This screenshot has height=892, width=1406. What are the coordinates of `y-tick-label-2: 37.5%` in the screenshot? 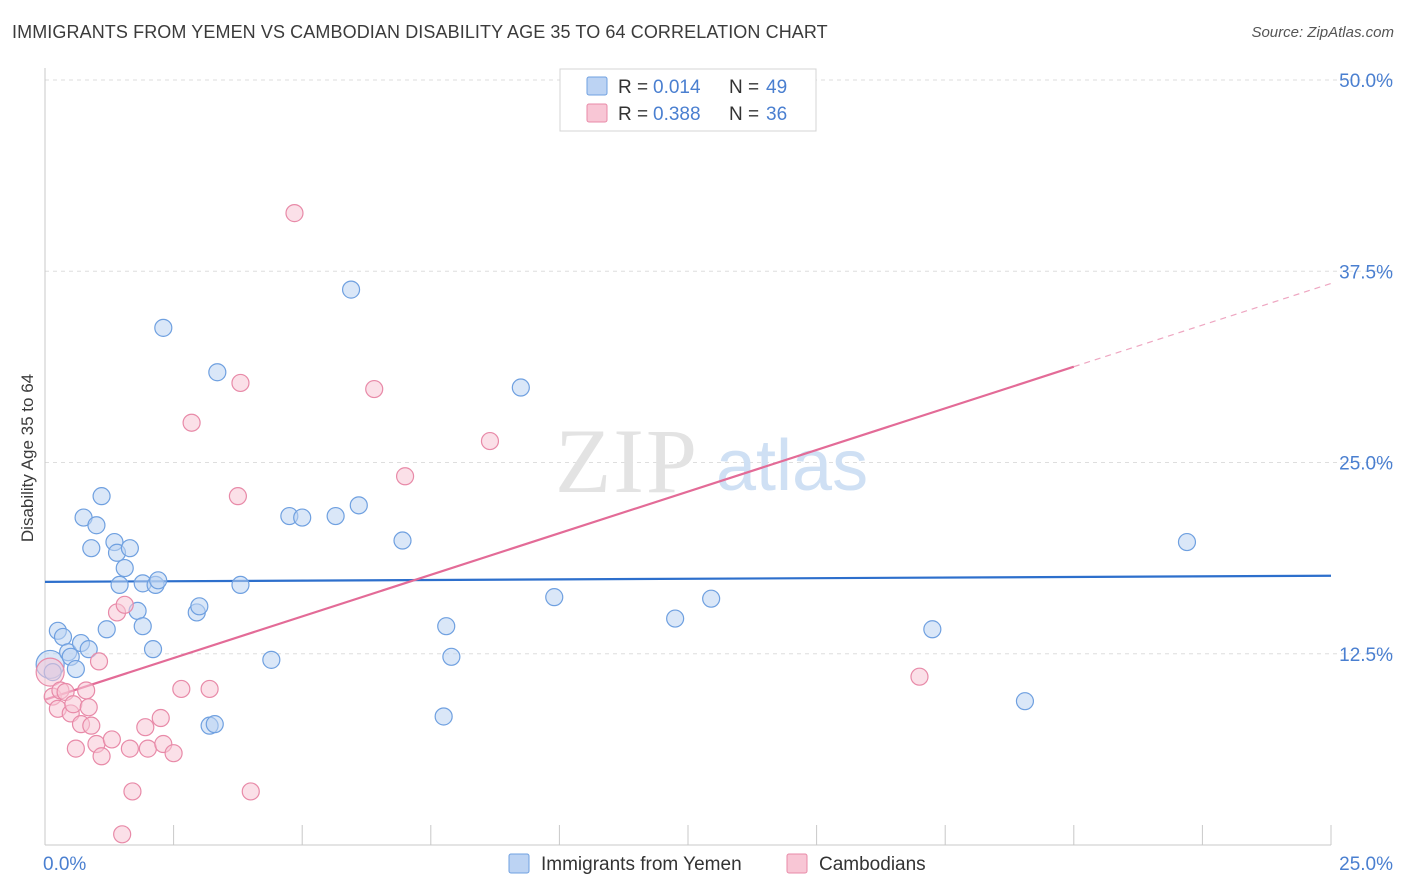 It's located at (1366, 272).